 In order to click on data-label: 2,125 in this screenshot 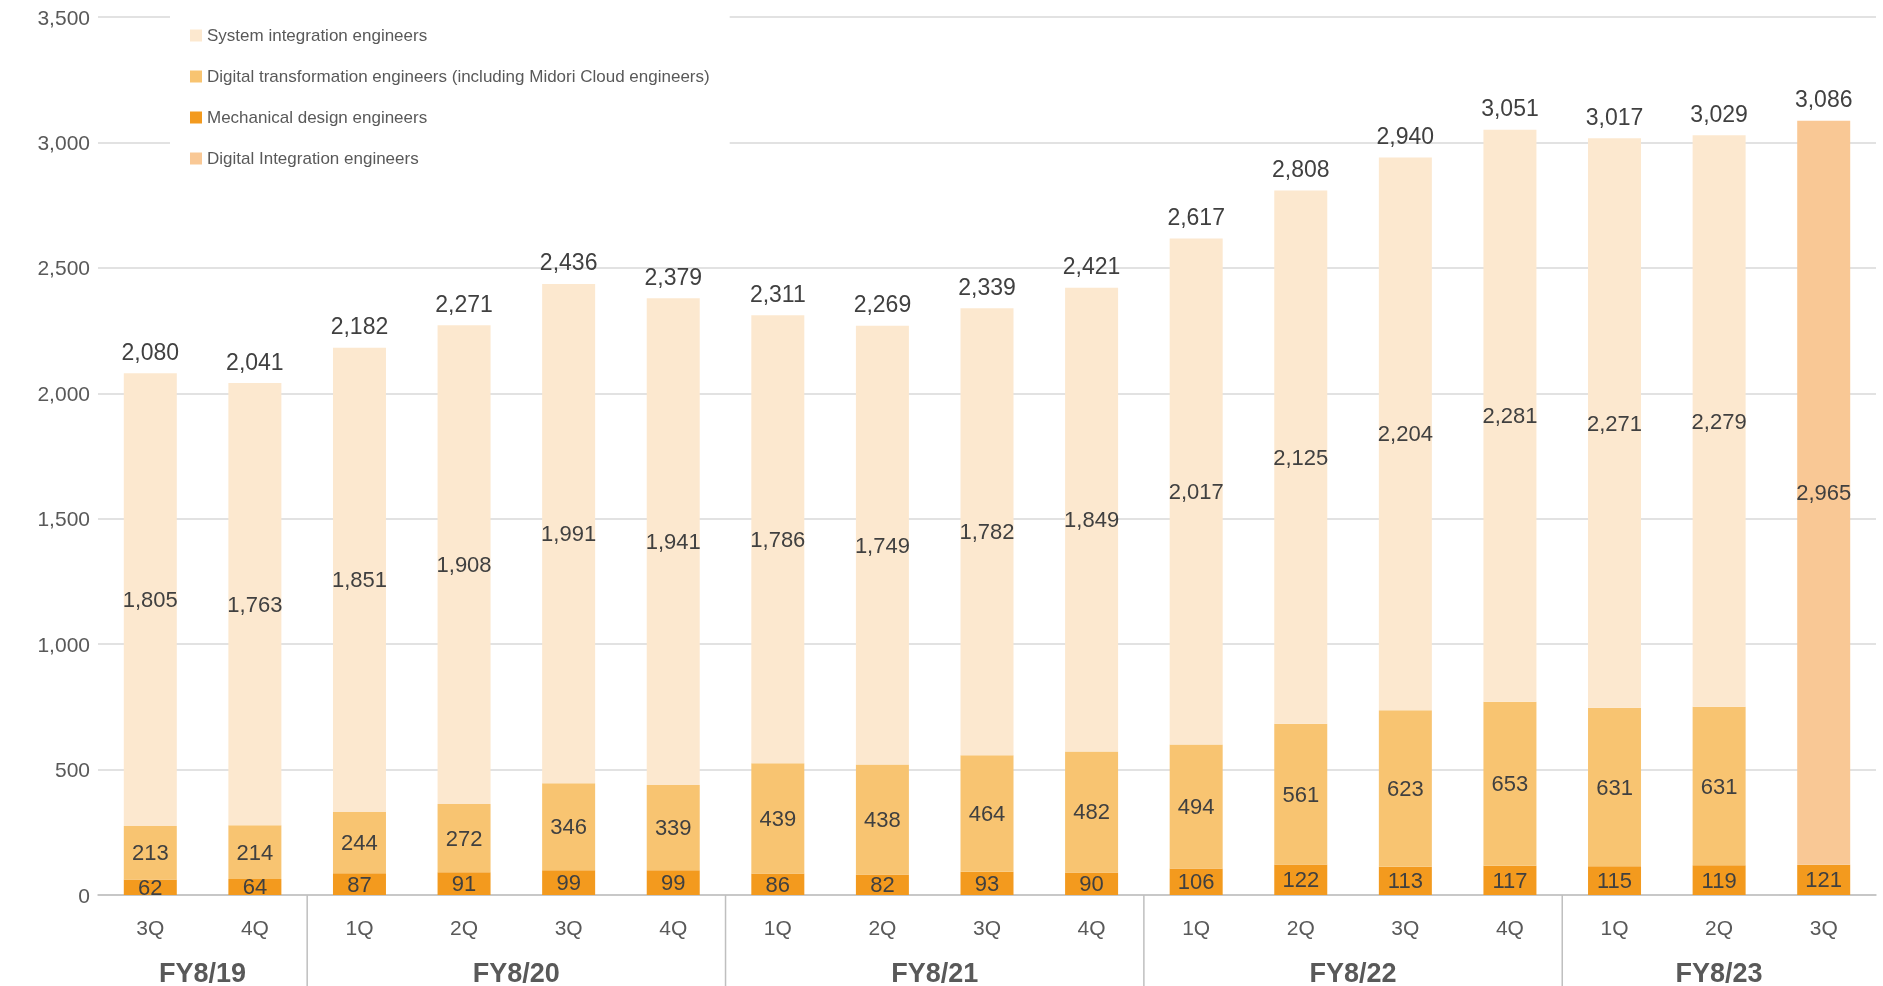, I will do `click(1301, 457)`.